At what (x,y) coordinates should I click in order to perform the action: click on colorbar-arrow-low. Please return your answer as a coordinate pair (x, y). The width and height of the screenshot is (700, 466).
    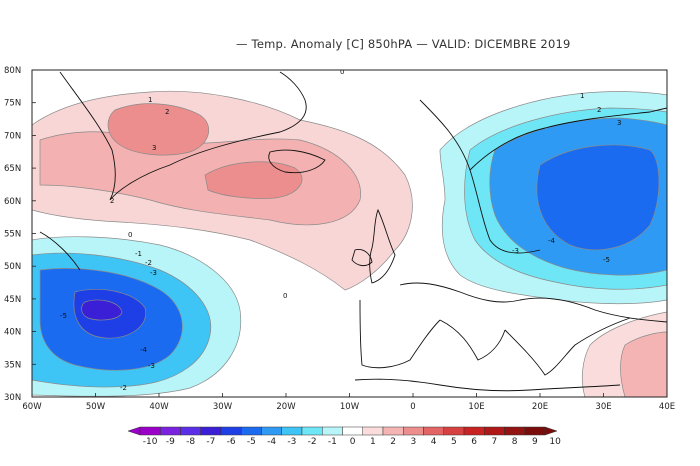
    Looking at the image, I should click on (134, 431).